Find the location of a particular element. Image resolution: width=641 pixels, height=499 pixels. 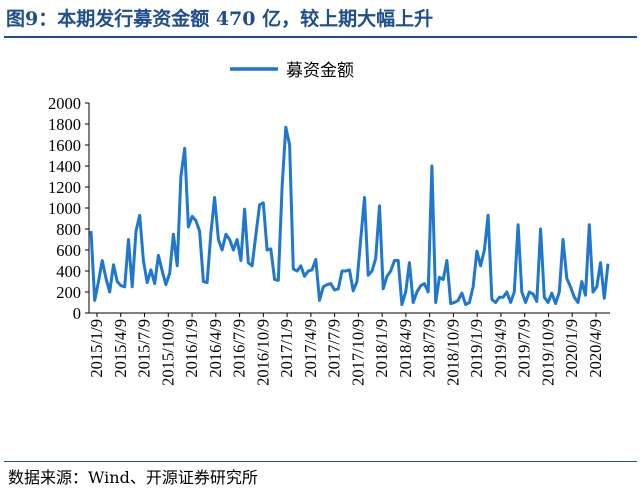

legend-label: 募资金额 is located at coordinates (320, 70).